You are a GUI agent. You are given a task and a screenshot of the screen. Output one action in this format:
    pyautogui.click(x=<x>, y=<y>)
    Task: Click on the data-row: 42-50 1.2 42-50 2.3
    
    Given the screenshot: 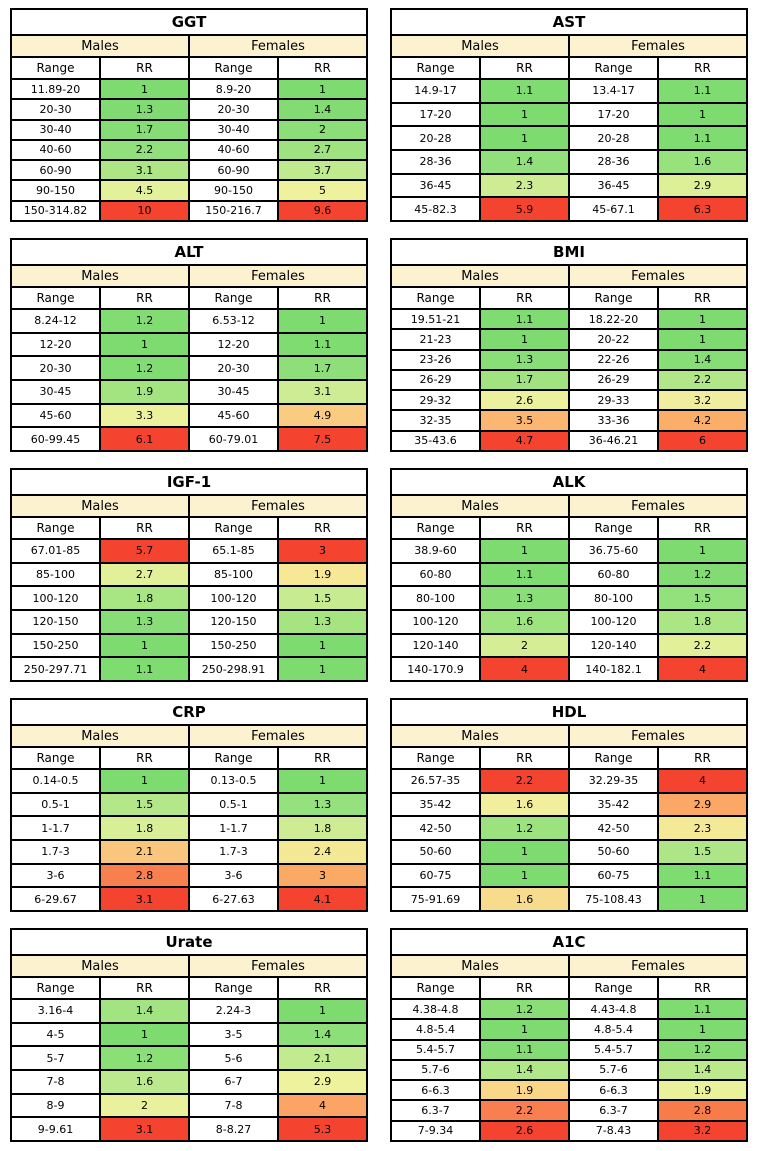 What is the action you would take?
    pyautogui.click(x=569, y=828)
    